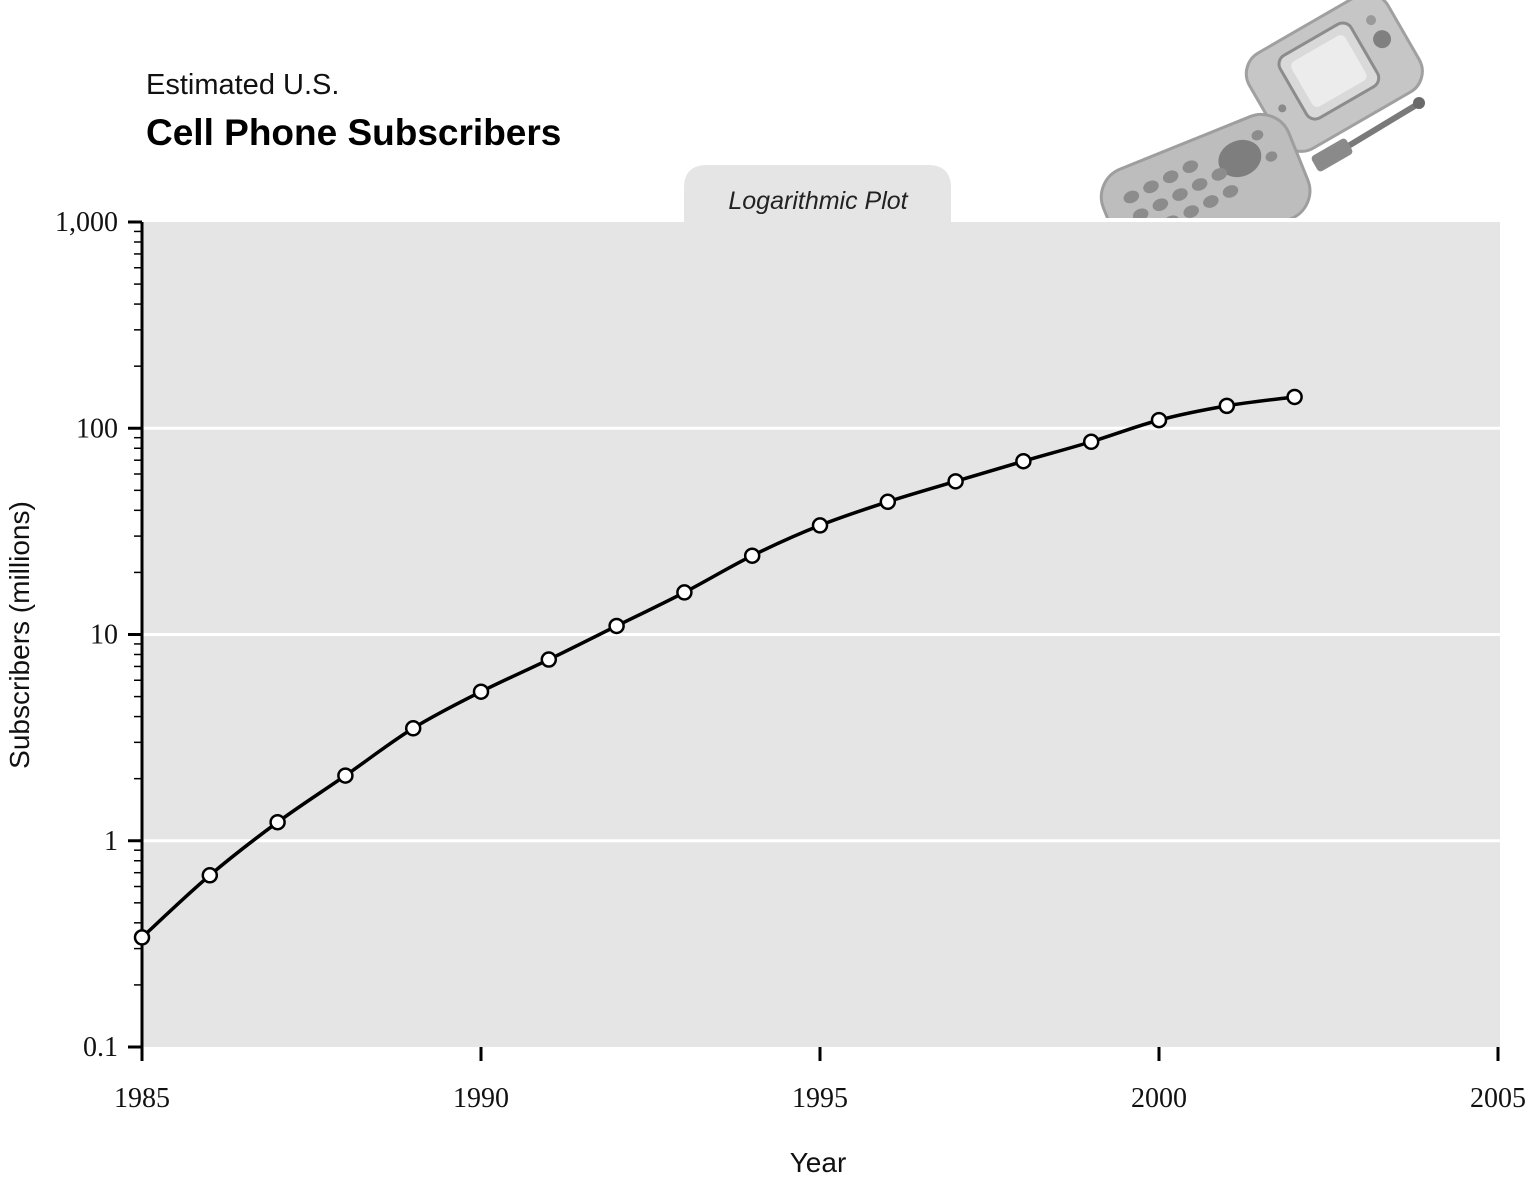 This screenshot has width=1532, height=1185. I want to click on plot-tab-label: Logarithmic Plot, so click(818, 201).